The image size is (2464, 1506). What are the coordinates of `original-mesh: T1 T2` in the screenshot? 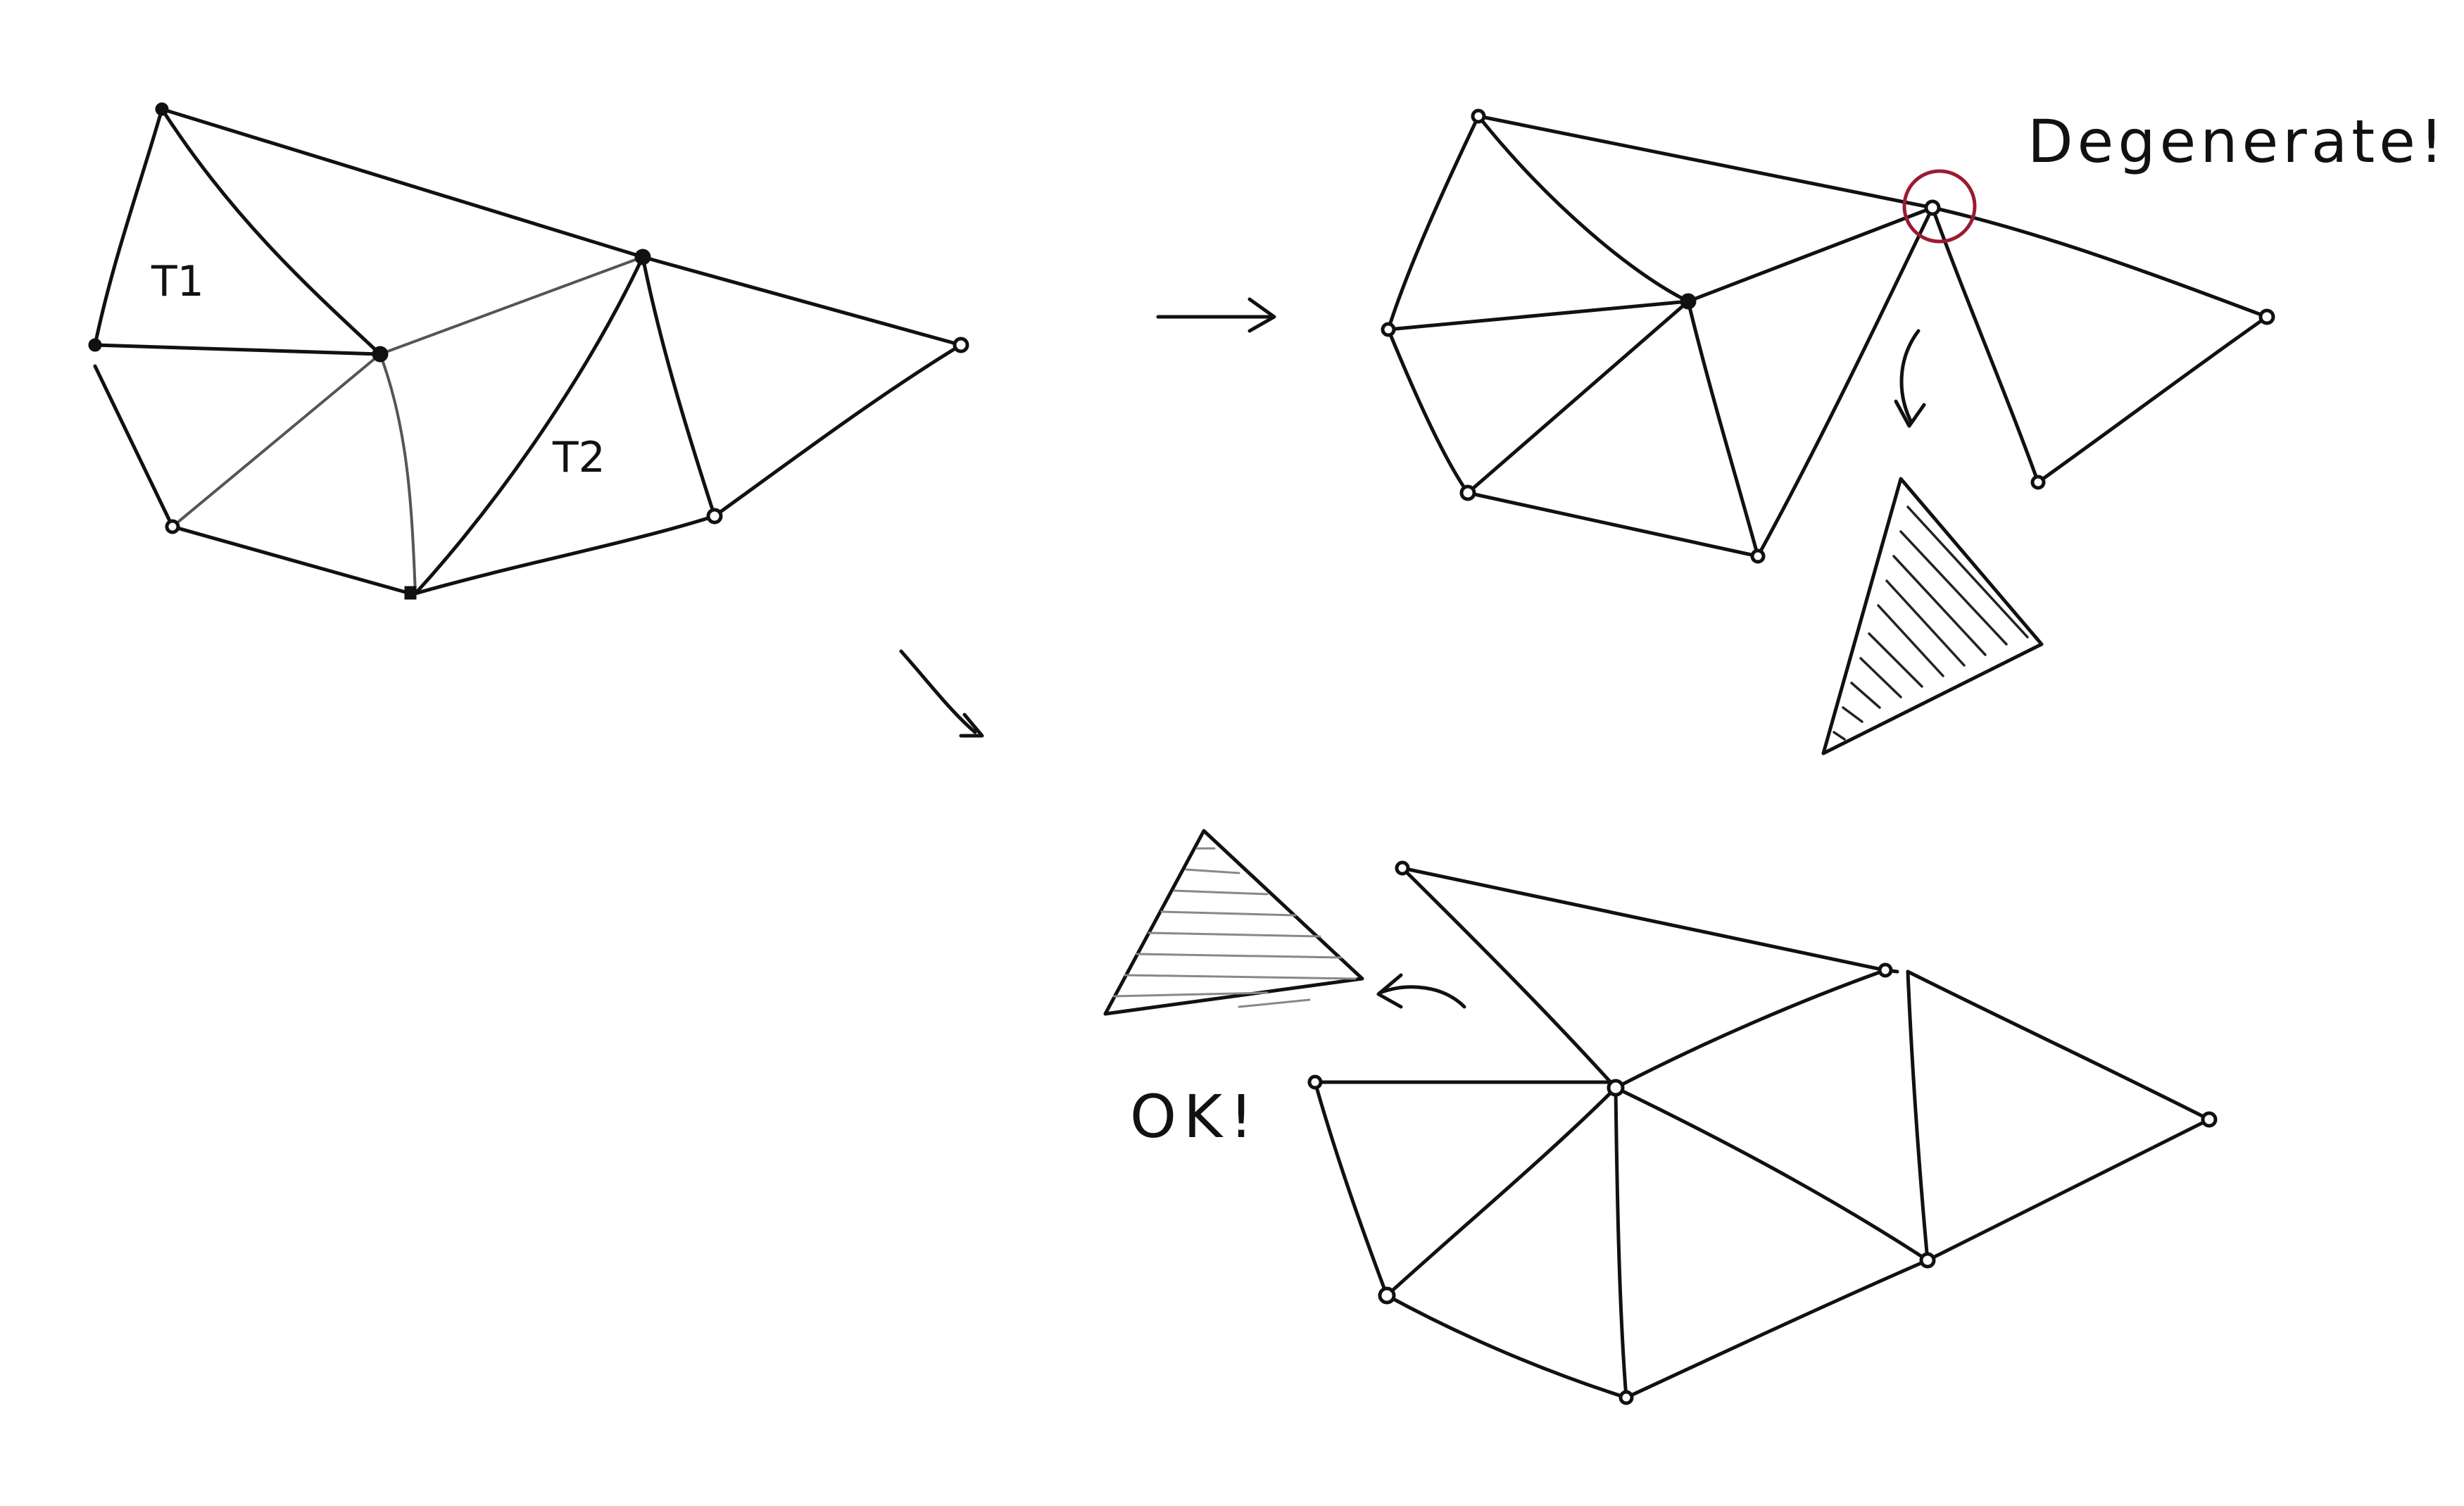 It's located at (528, 351).